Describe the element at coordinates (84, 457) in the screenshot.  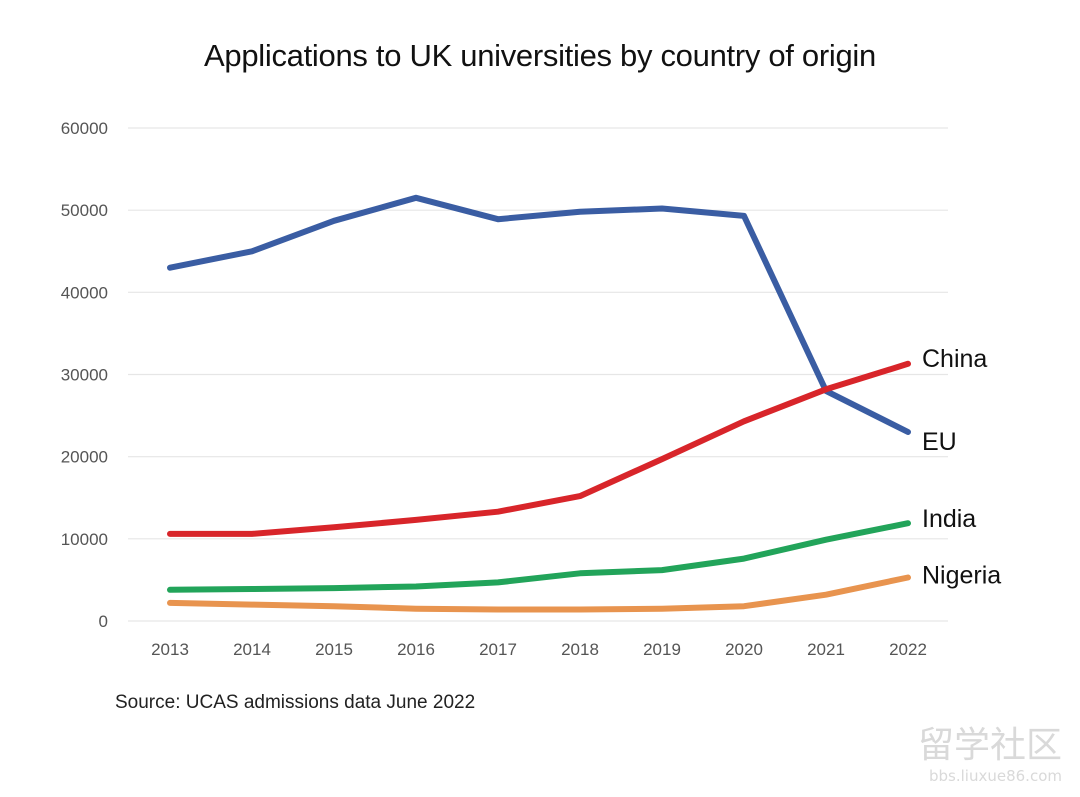
I see `y-tick-label: 20000` at that location.